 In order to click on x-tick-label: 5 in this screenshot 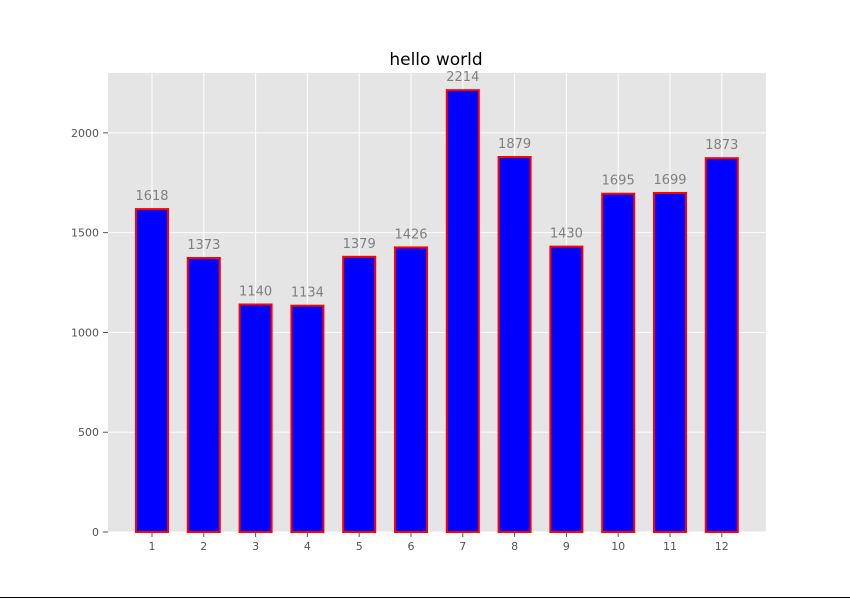, I will do `click(359, 546)`.